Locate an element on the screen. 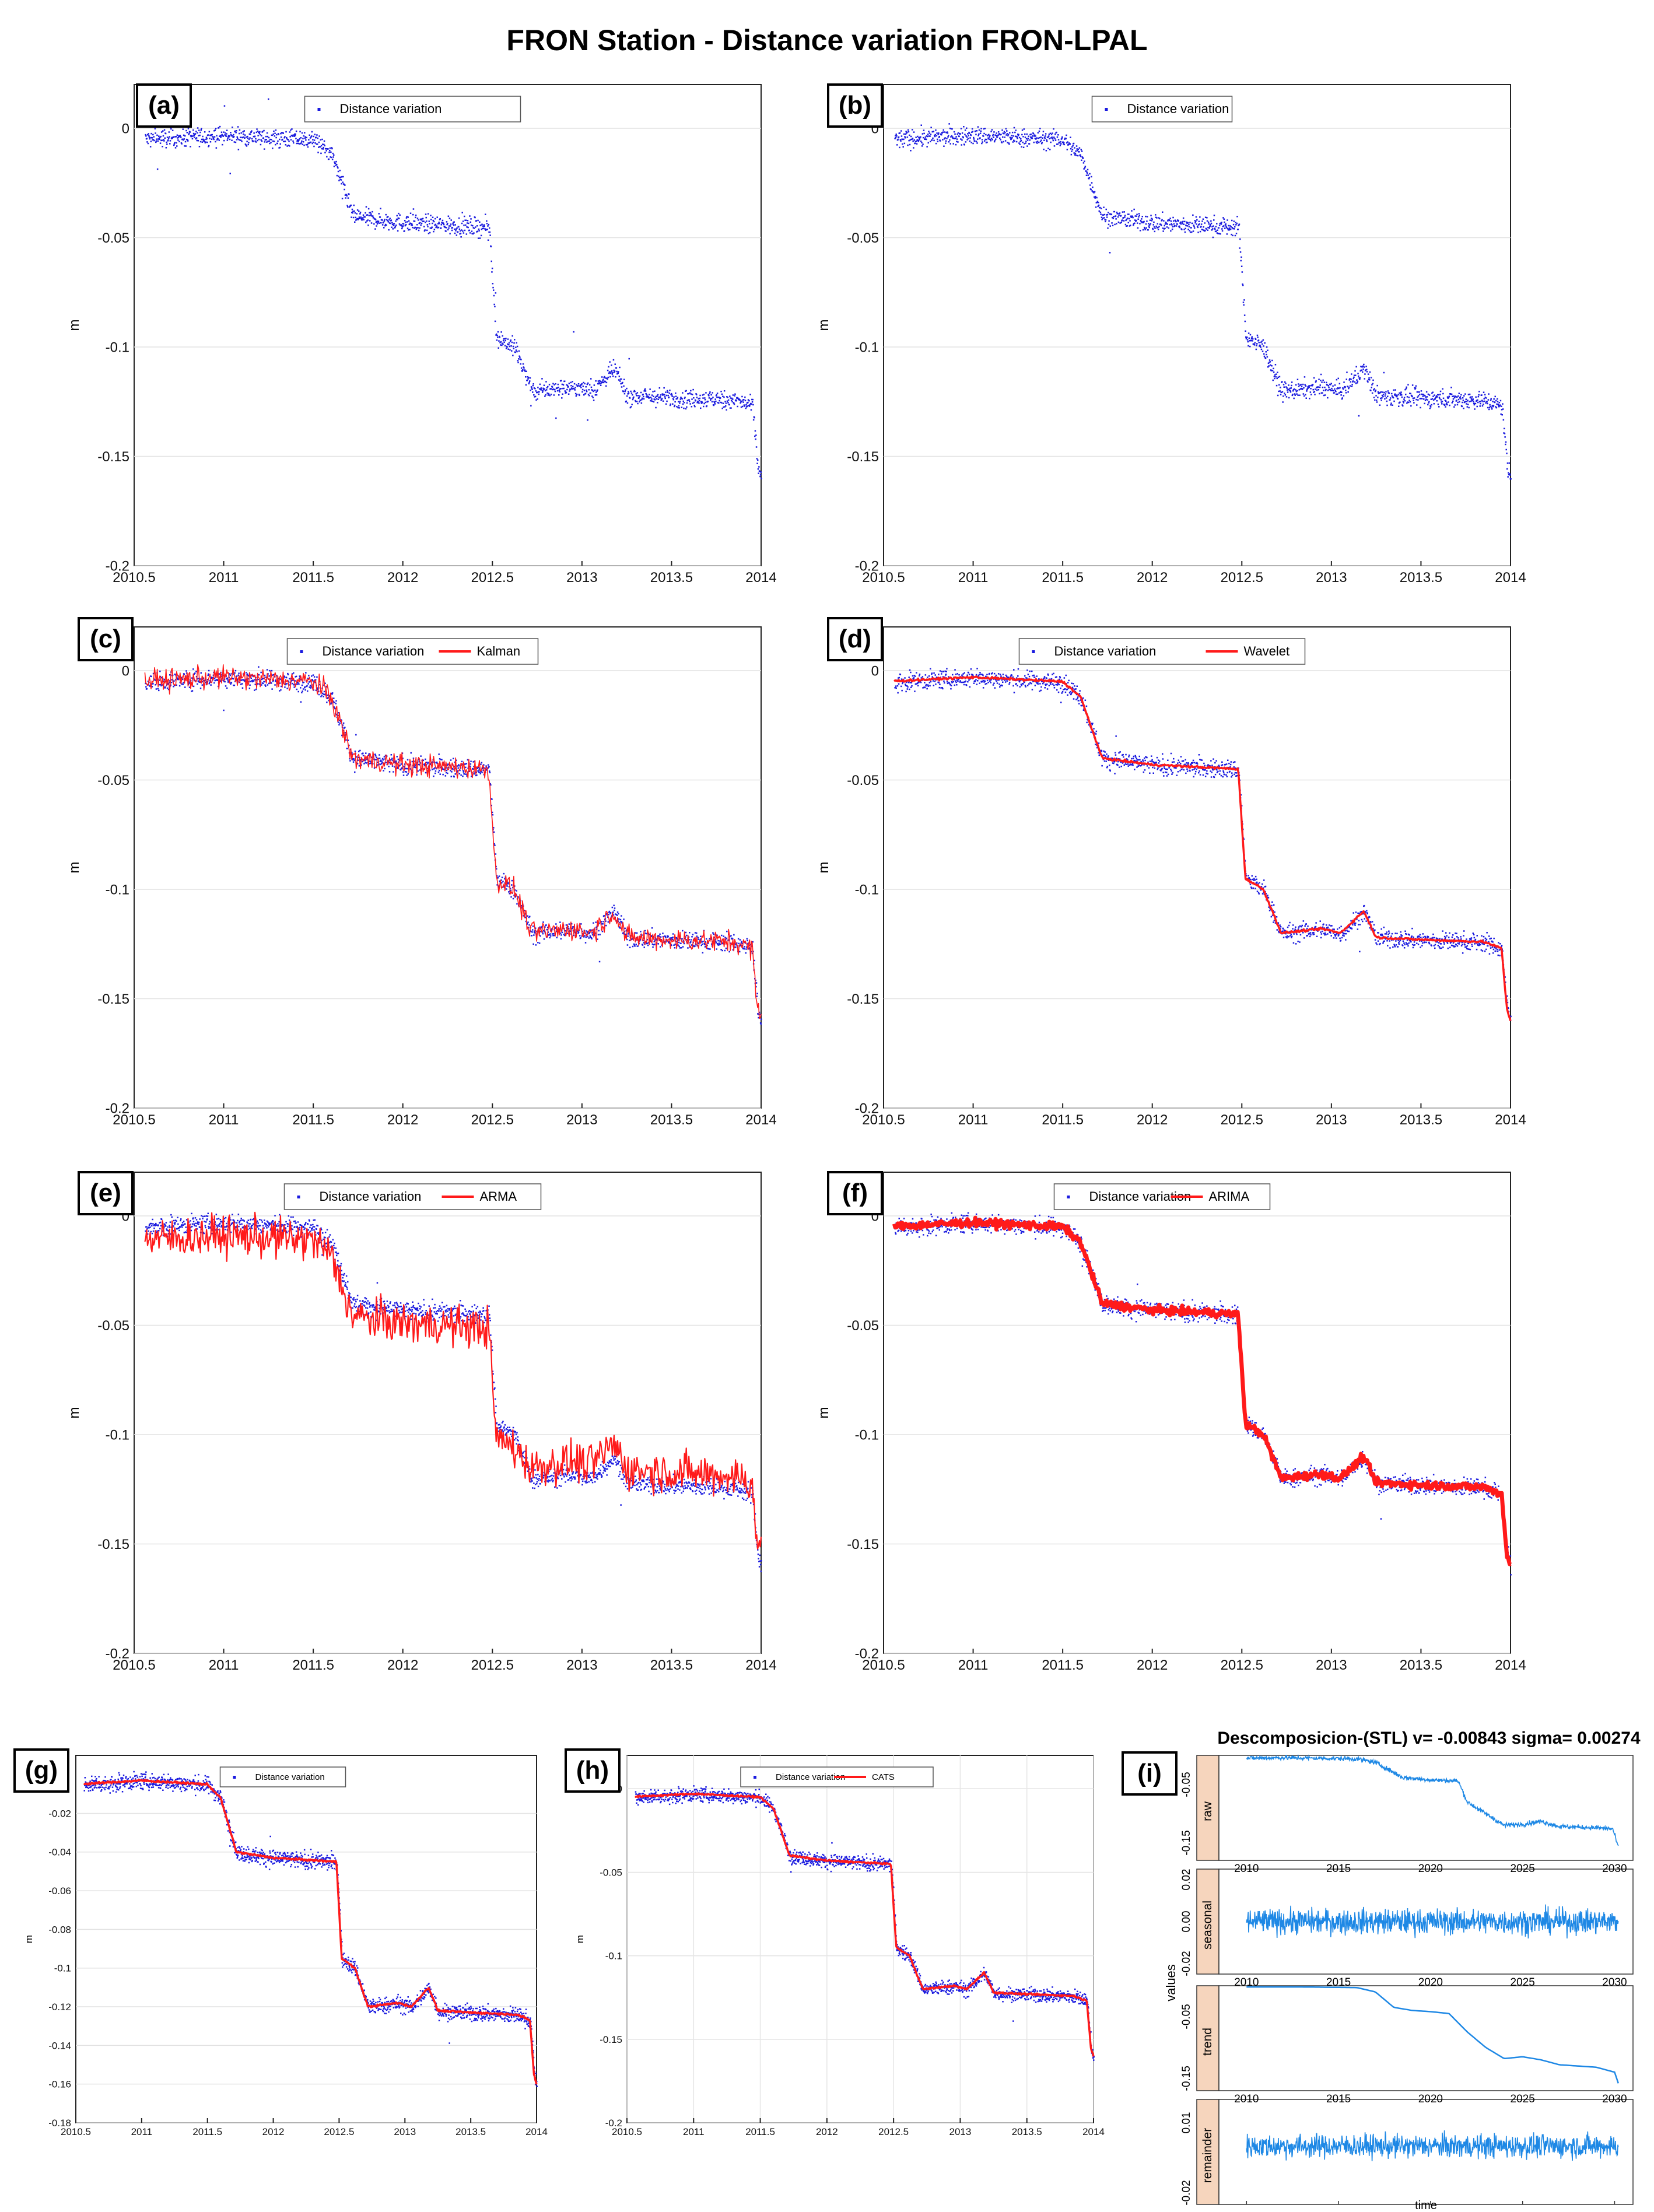  x-tick-label: 2014 is located at coordinates (760, 578).